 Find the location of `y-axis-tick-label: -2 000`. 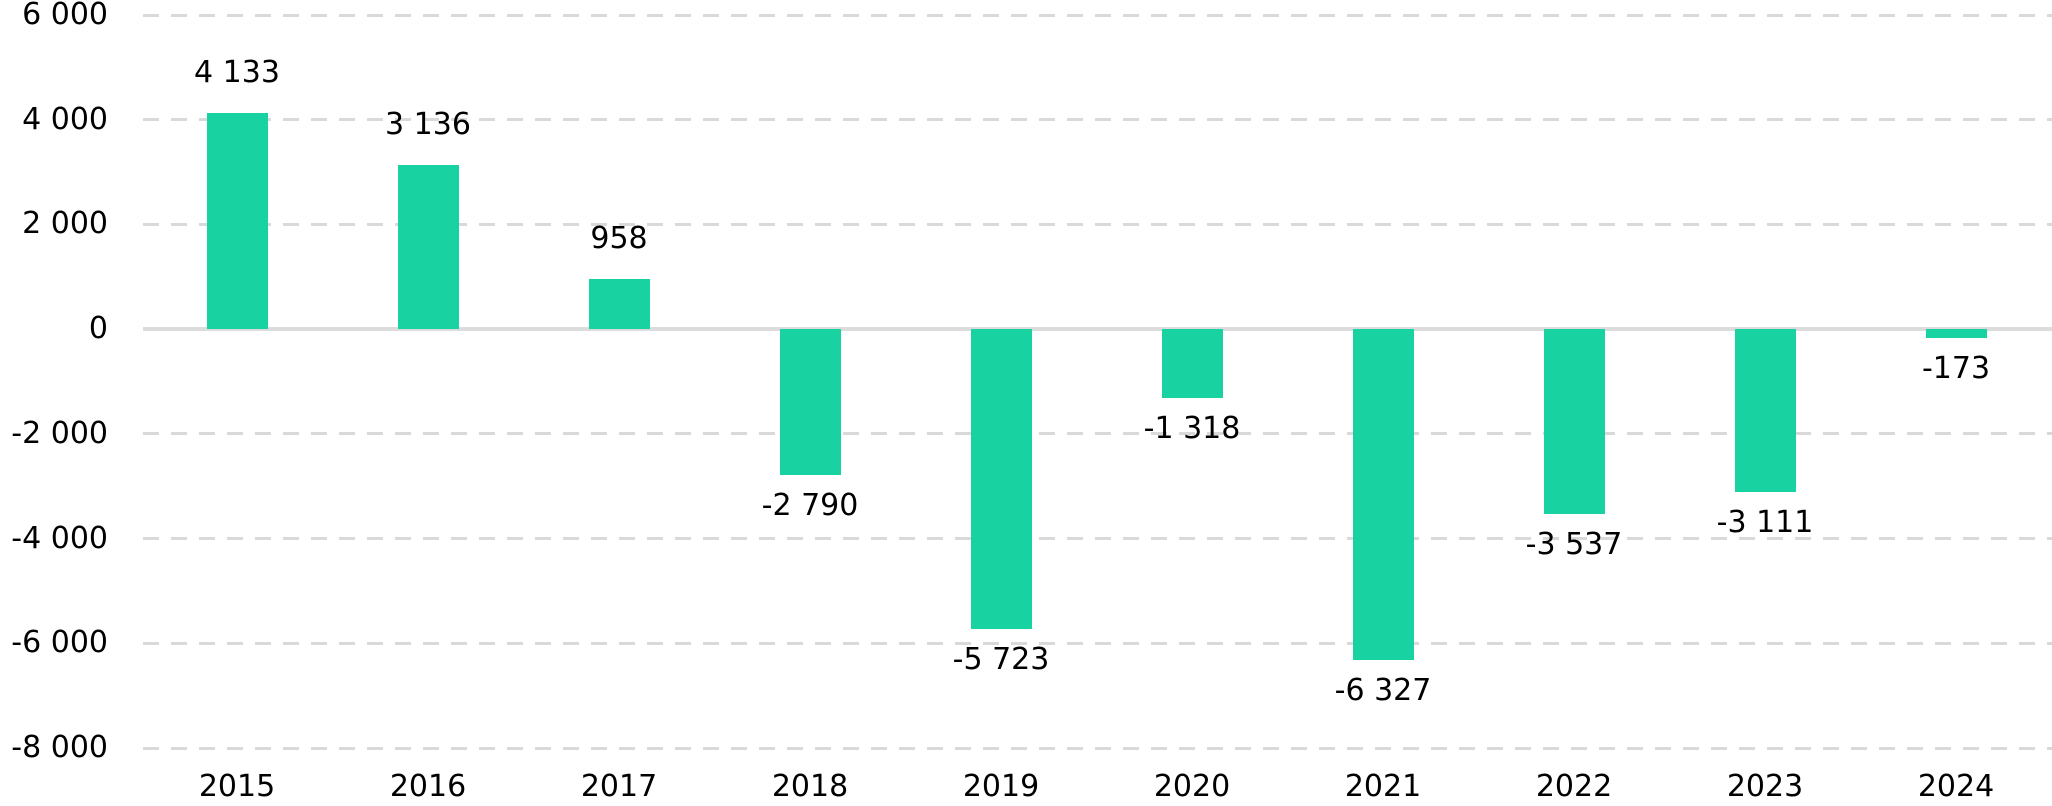

y-axis-tick-label: -2 000 is located at coordinates (59, 433).